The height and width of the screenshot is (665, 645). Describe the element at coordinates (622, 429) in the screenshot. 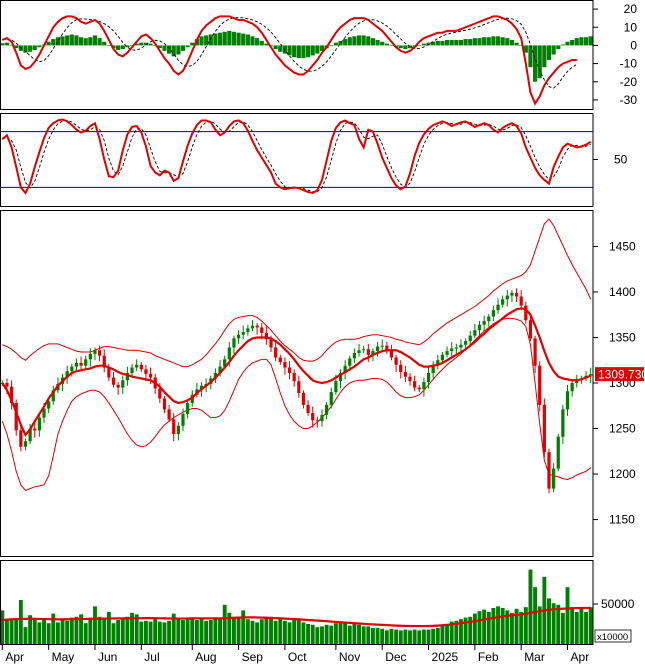

I see `price-tick-label: 1250` at that location.